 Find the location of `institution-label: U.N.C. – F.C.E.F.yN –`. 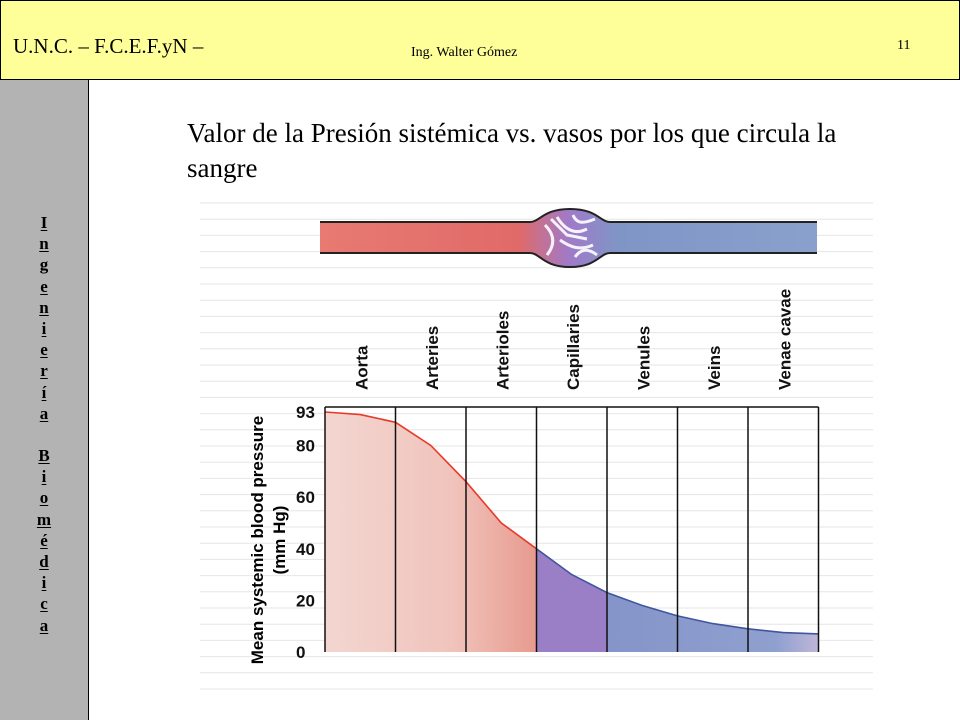

institution-label: U.N.C. – F.C.E.F.yN – is located at coordinates (108, 46).